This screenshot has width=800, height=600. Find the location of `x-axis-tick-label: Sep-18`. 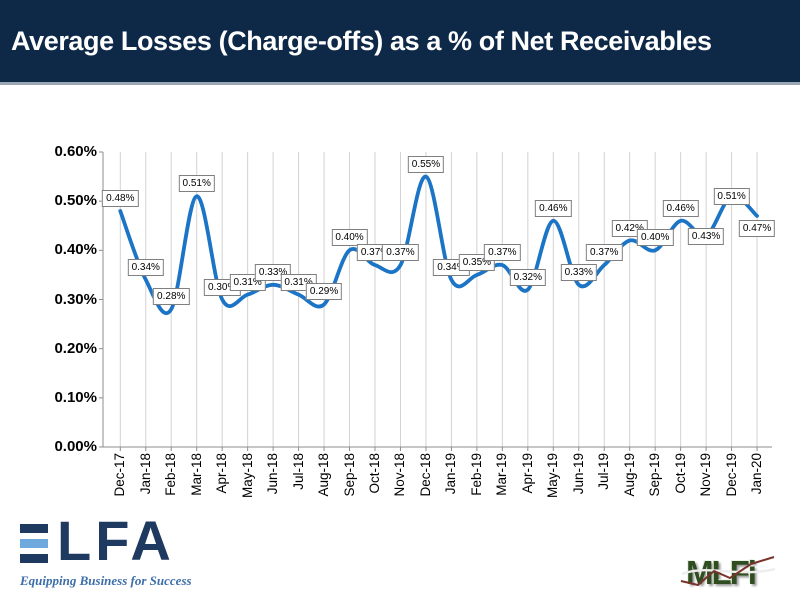

x-axis-tick-label: Sep-18 is located at coordinates (349, 475).